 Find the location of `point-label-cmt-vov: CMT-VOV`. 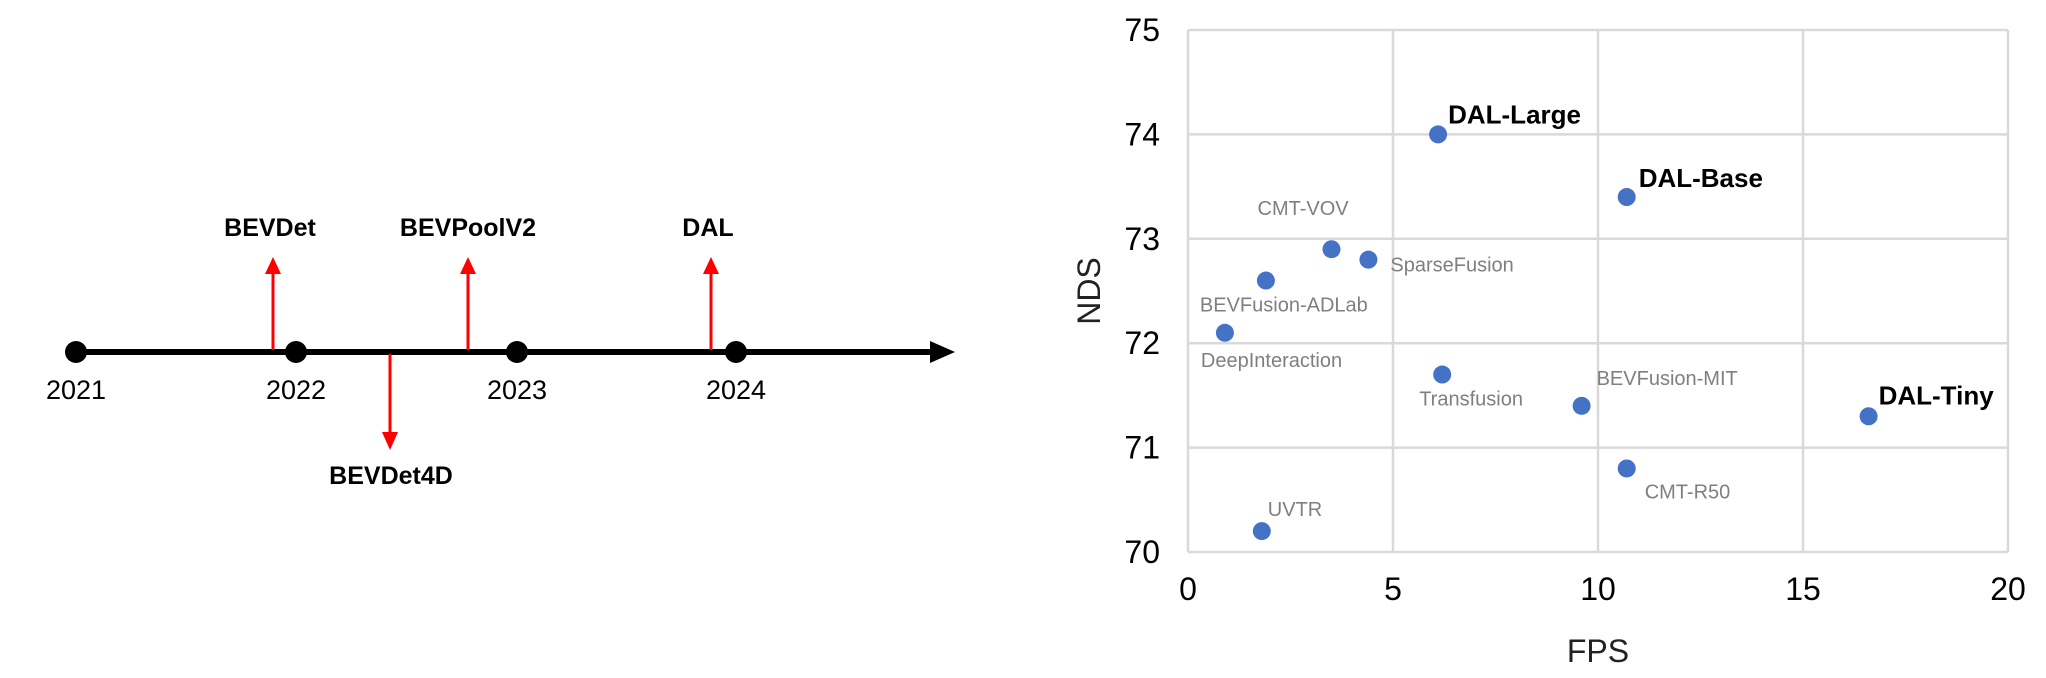

point-label-cmt-vov: CMT-VOV is located at coordinates (1304, 209).